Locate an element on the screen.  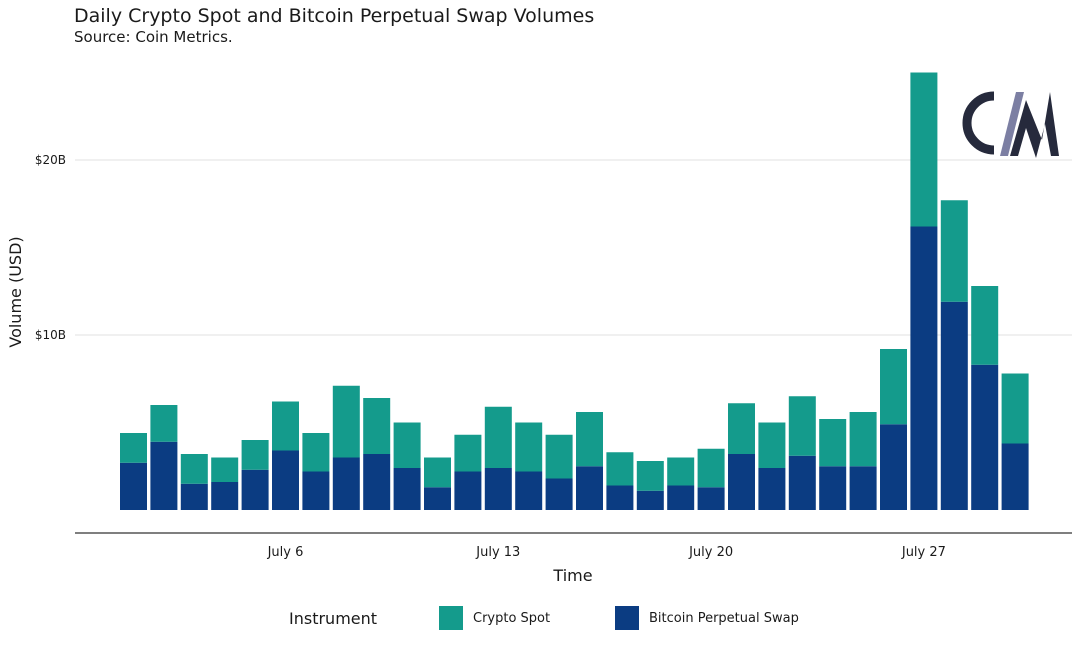
x-tick-label: July 6 is located at coordinates (285, 552).